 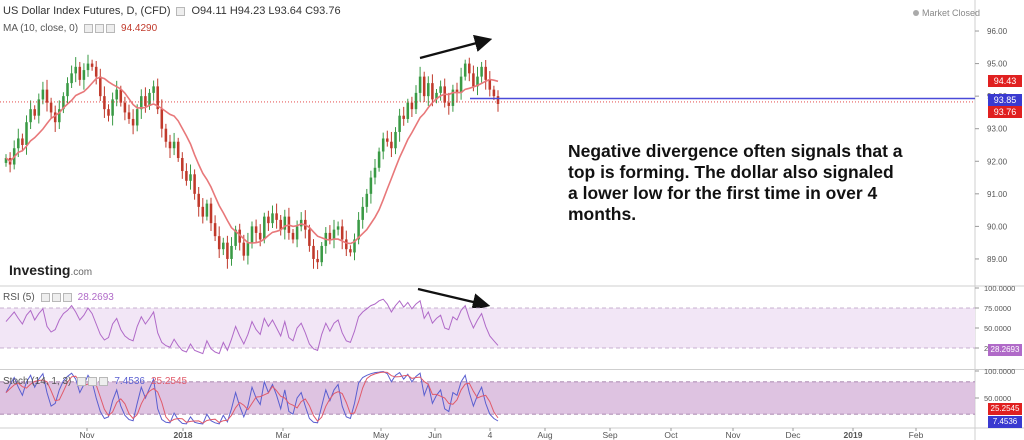 I want to click on settings-icon, so click(x=181, y=11).